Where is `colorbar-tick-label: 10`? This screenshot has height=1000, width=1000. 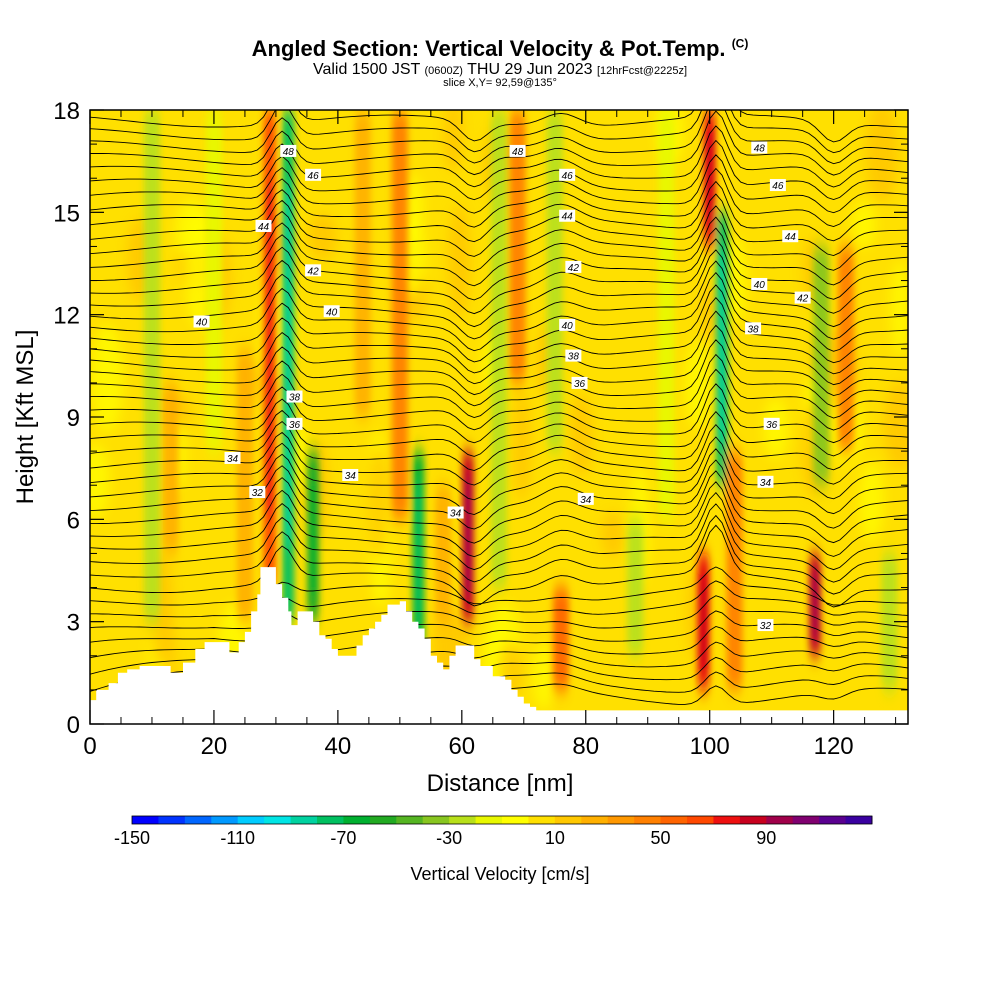 colorbar-tick-label: 10 is located at coordinates (555, 838).